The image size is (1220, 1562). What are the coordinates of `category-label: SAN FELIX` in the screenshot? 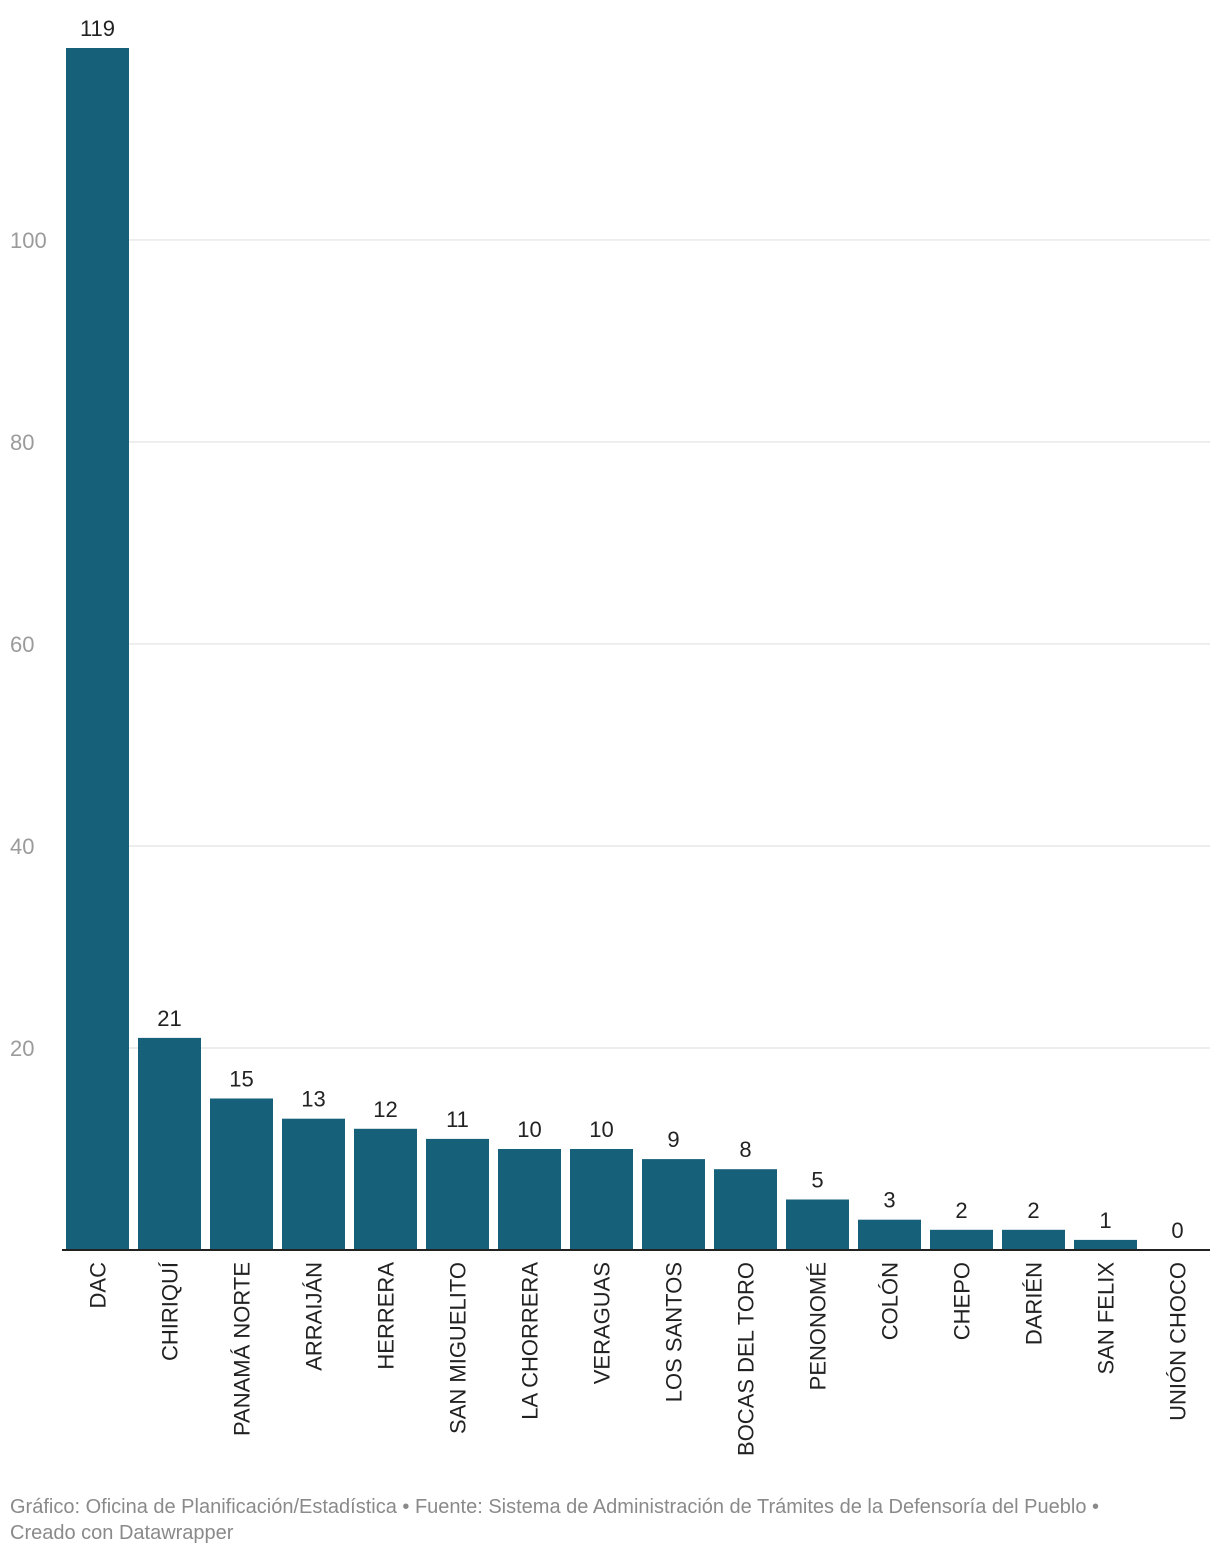 It's located at (1106, 1318).